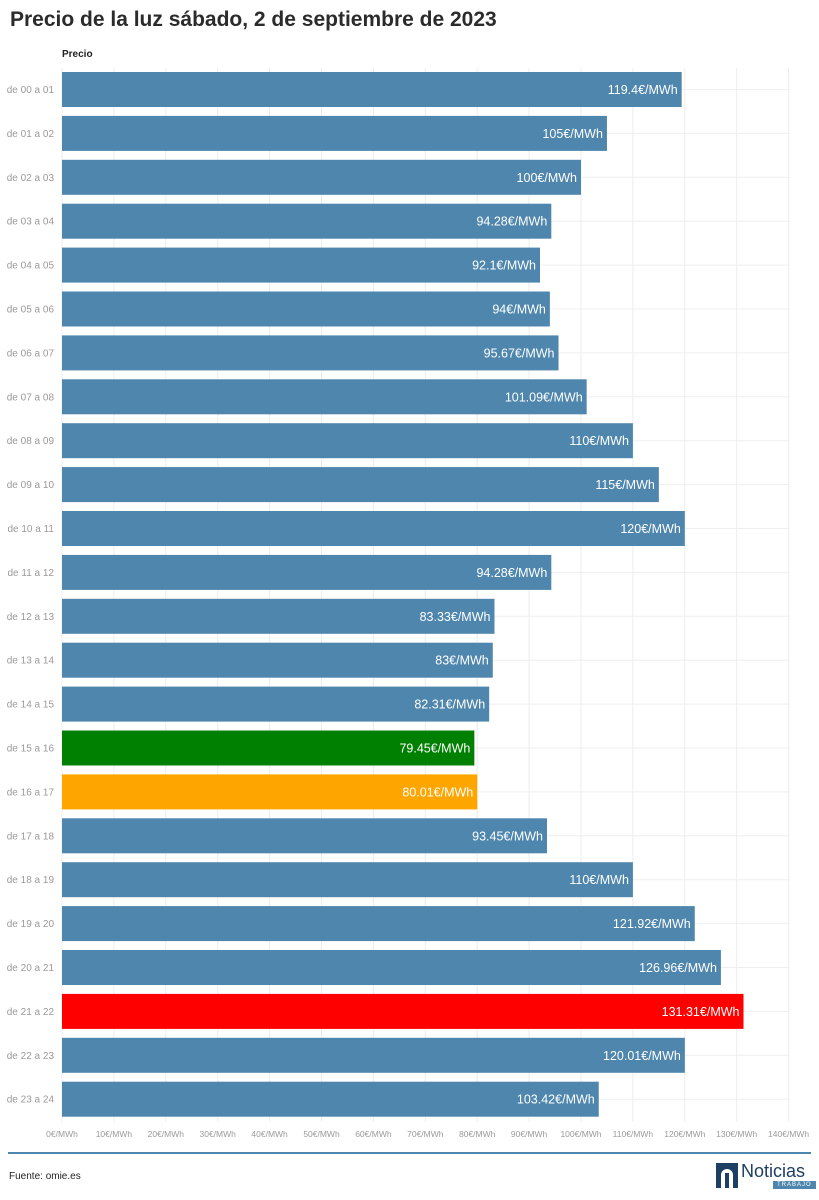 This screenshot has height=1200, width=819. Describe the element at coordinates (373, 1134) in the screenshot. I see `x-tick-label: 60€/MWh` at that location.